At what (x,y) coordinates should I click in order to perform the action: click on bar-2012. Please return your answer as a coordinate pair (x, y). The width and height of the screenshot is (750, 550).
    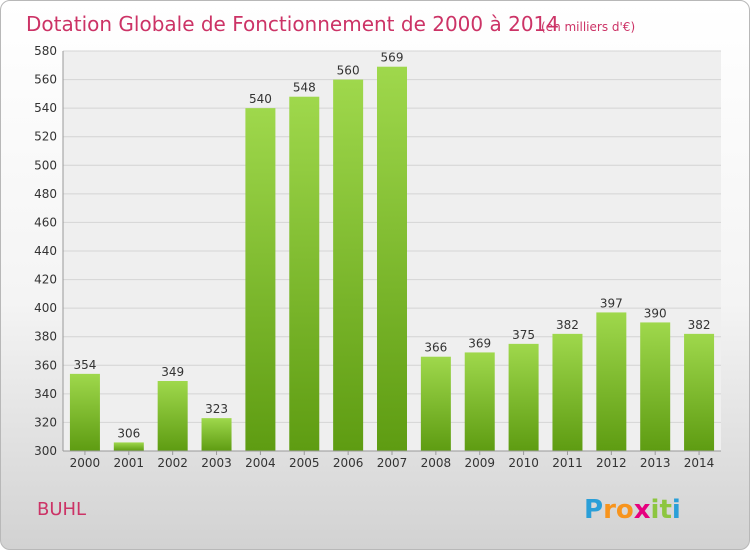
    Looking at the image, I should click on (611, 381).